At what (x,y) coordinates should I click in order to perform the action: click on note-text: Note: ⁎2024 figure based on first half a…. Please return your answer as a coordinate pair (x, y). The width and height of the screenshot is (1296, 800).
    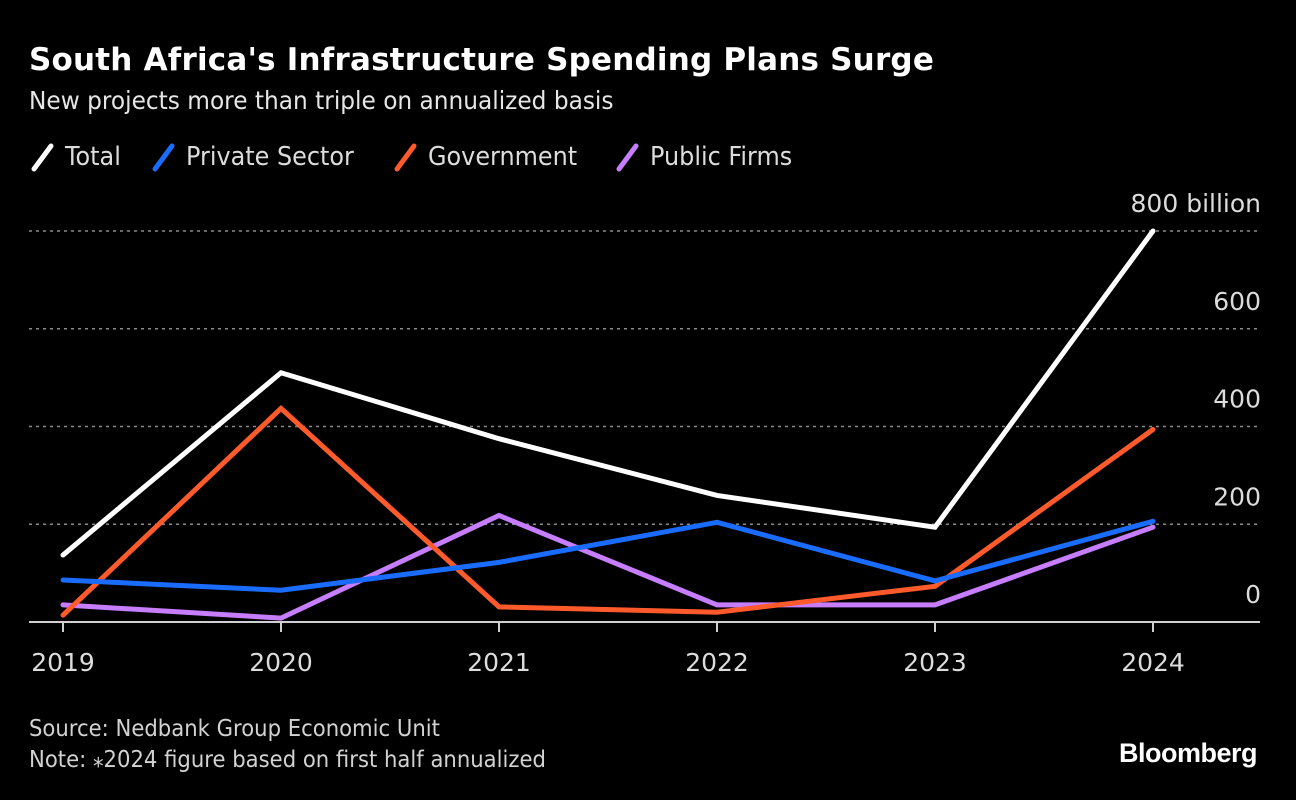
    Looking at the image, I should click on (287, 760).